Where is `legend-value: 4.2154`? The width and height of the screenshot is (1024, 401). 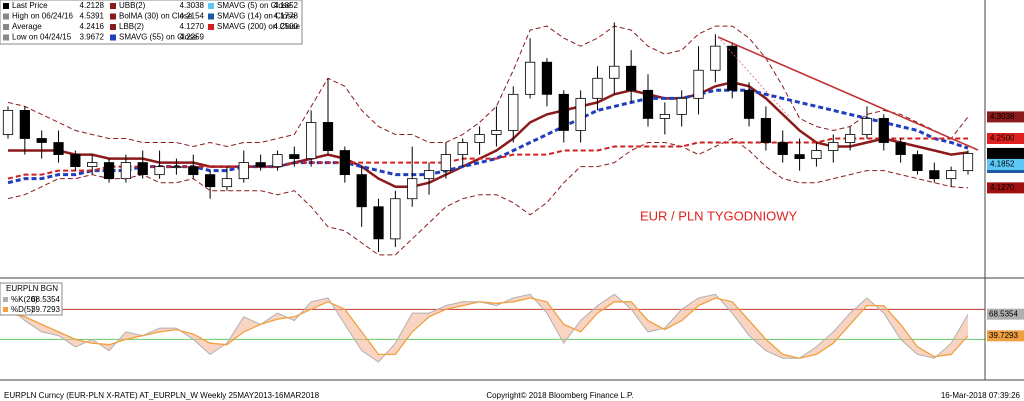 legend-value: 4.2154 is located at coordinates (192, 16).